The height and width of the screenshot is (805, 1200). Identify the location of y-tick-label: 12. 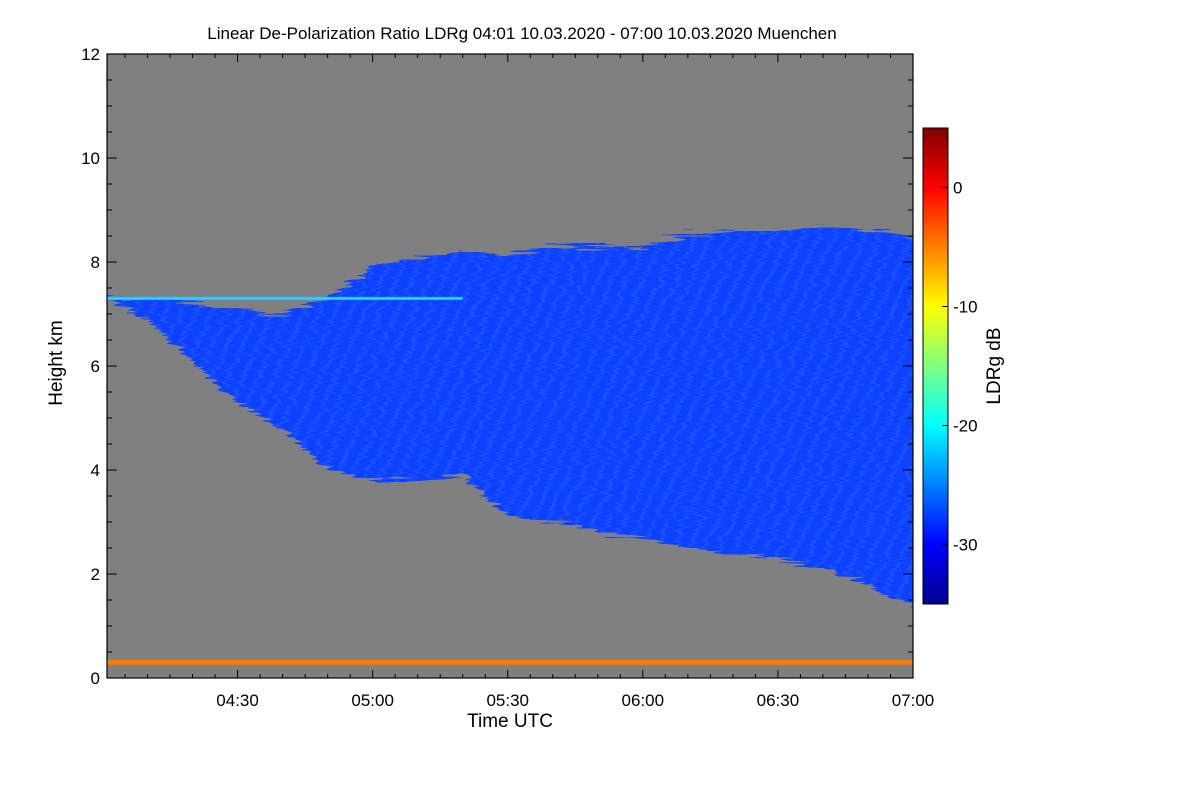
(90, 54).